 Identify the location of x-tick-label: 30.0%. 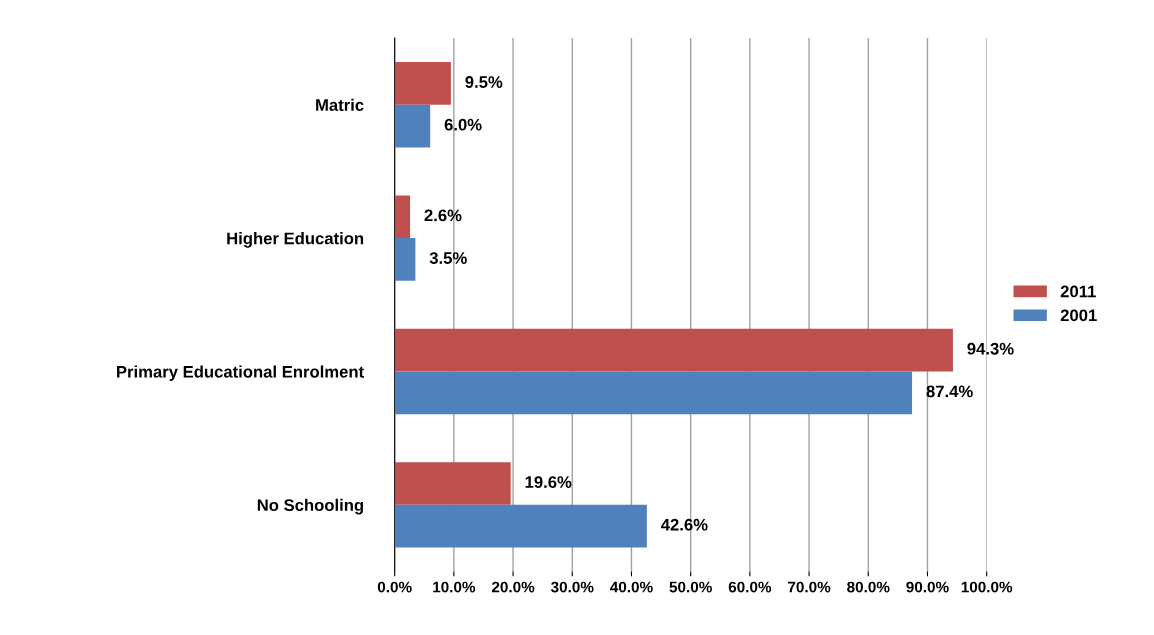
(572, 587).